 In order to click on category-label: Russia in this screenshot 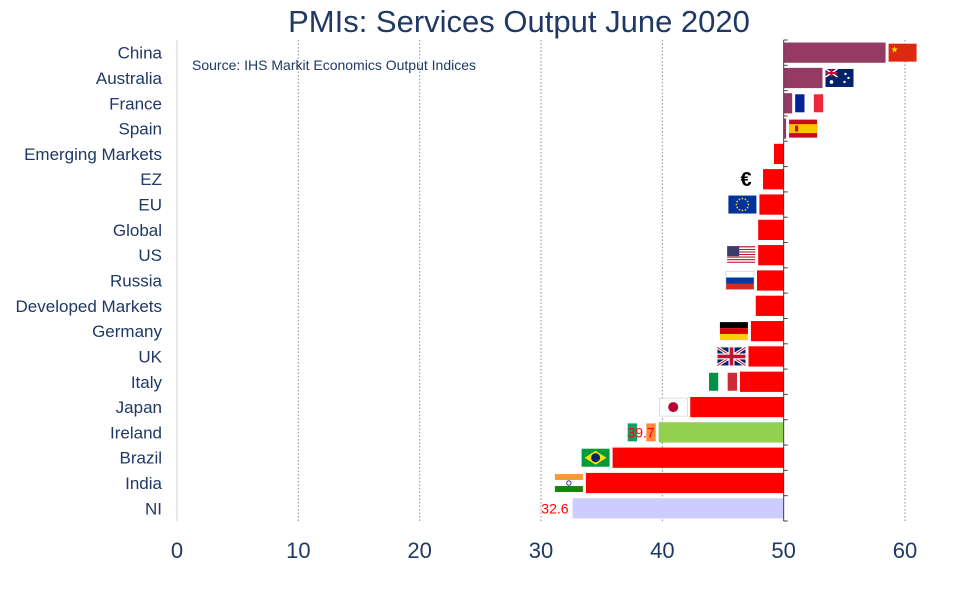, I will do `click(136, 281)`.